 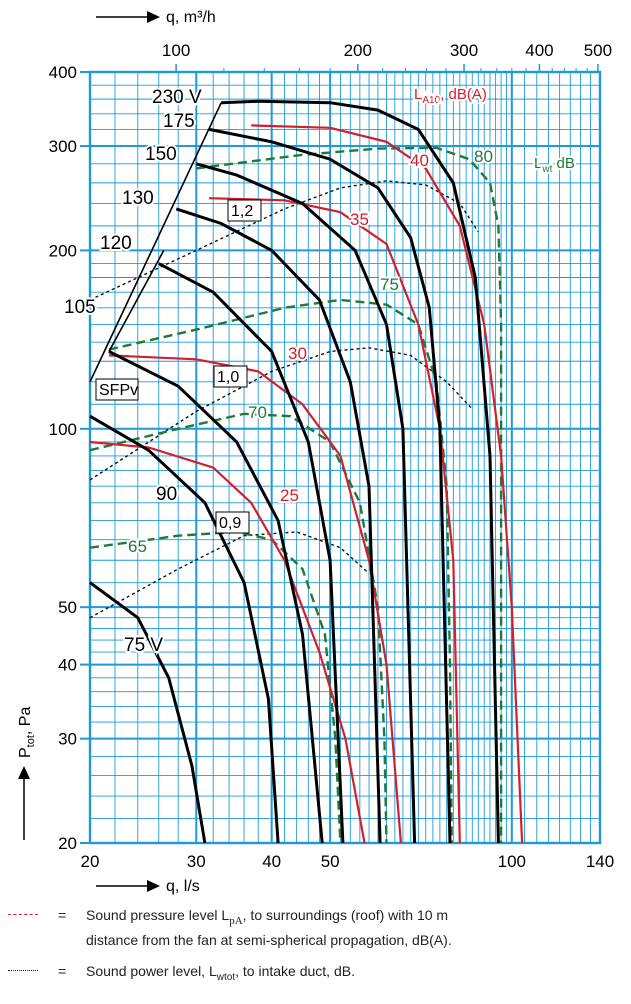 I want to click on lpa-label: 35, so click(x=359, y=219).